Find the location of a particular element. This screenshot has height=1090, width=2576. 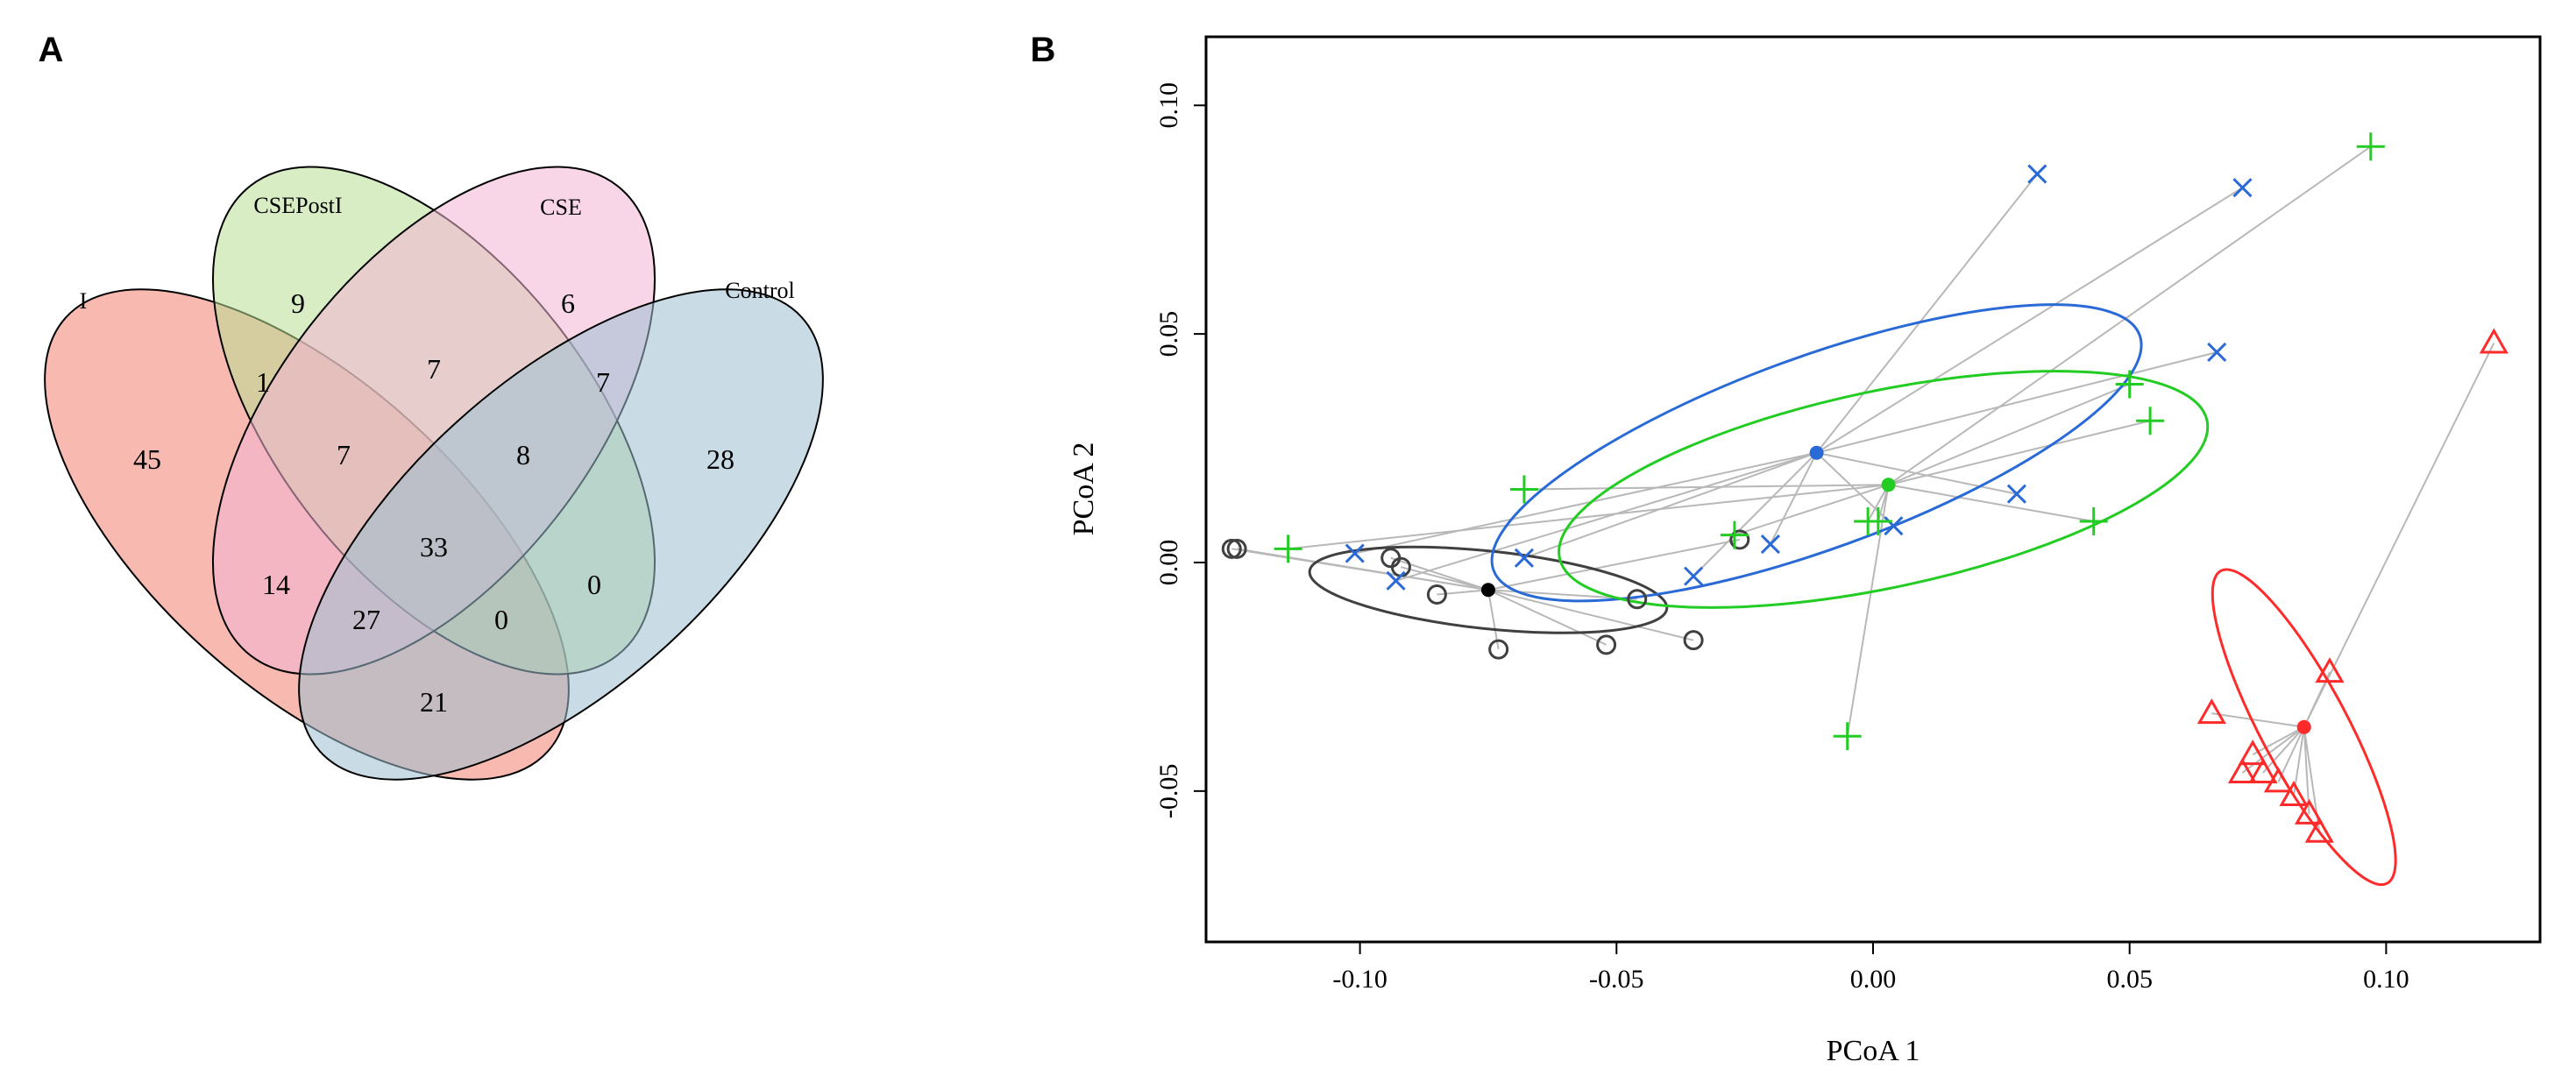

group-centroids is located at coordinates (1896, 589).